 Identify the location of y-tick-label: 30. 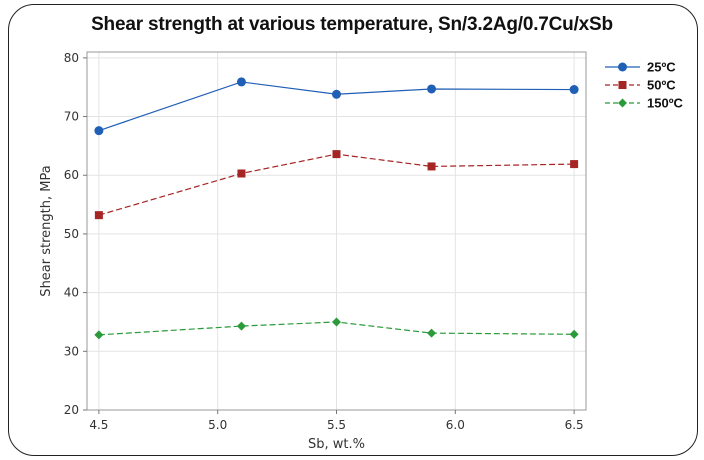
(71, 351).